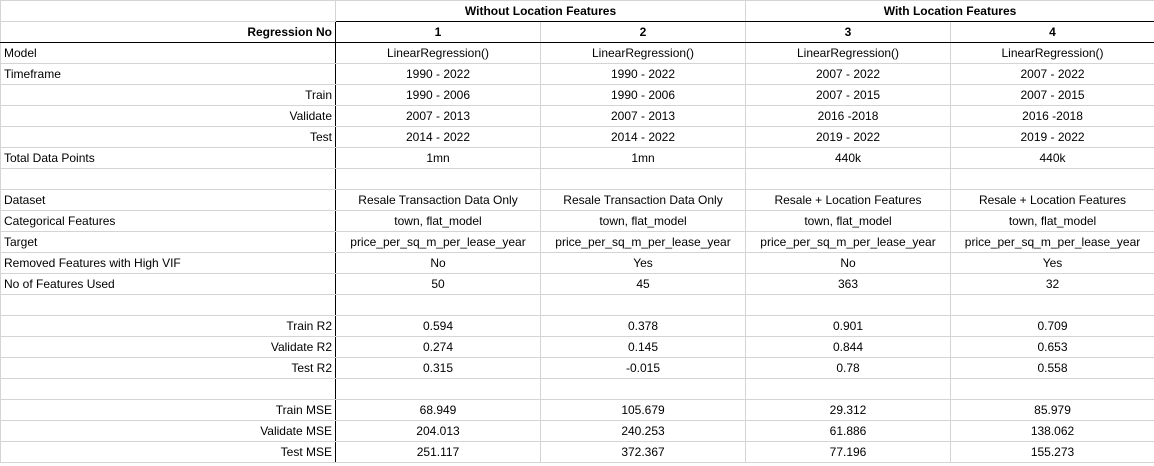 This screenshot has height=466, width=1154. I want to click on row-value: 363, so click(848, 284).